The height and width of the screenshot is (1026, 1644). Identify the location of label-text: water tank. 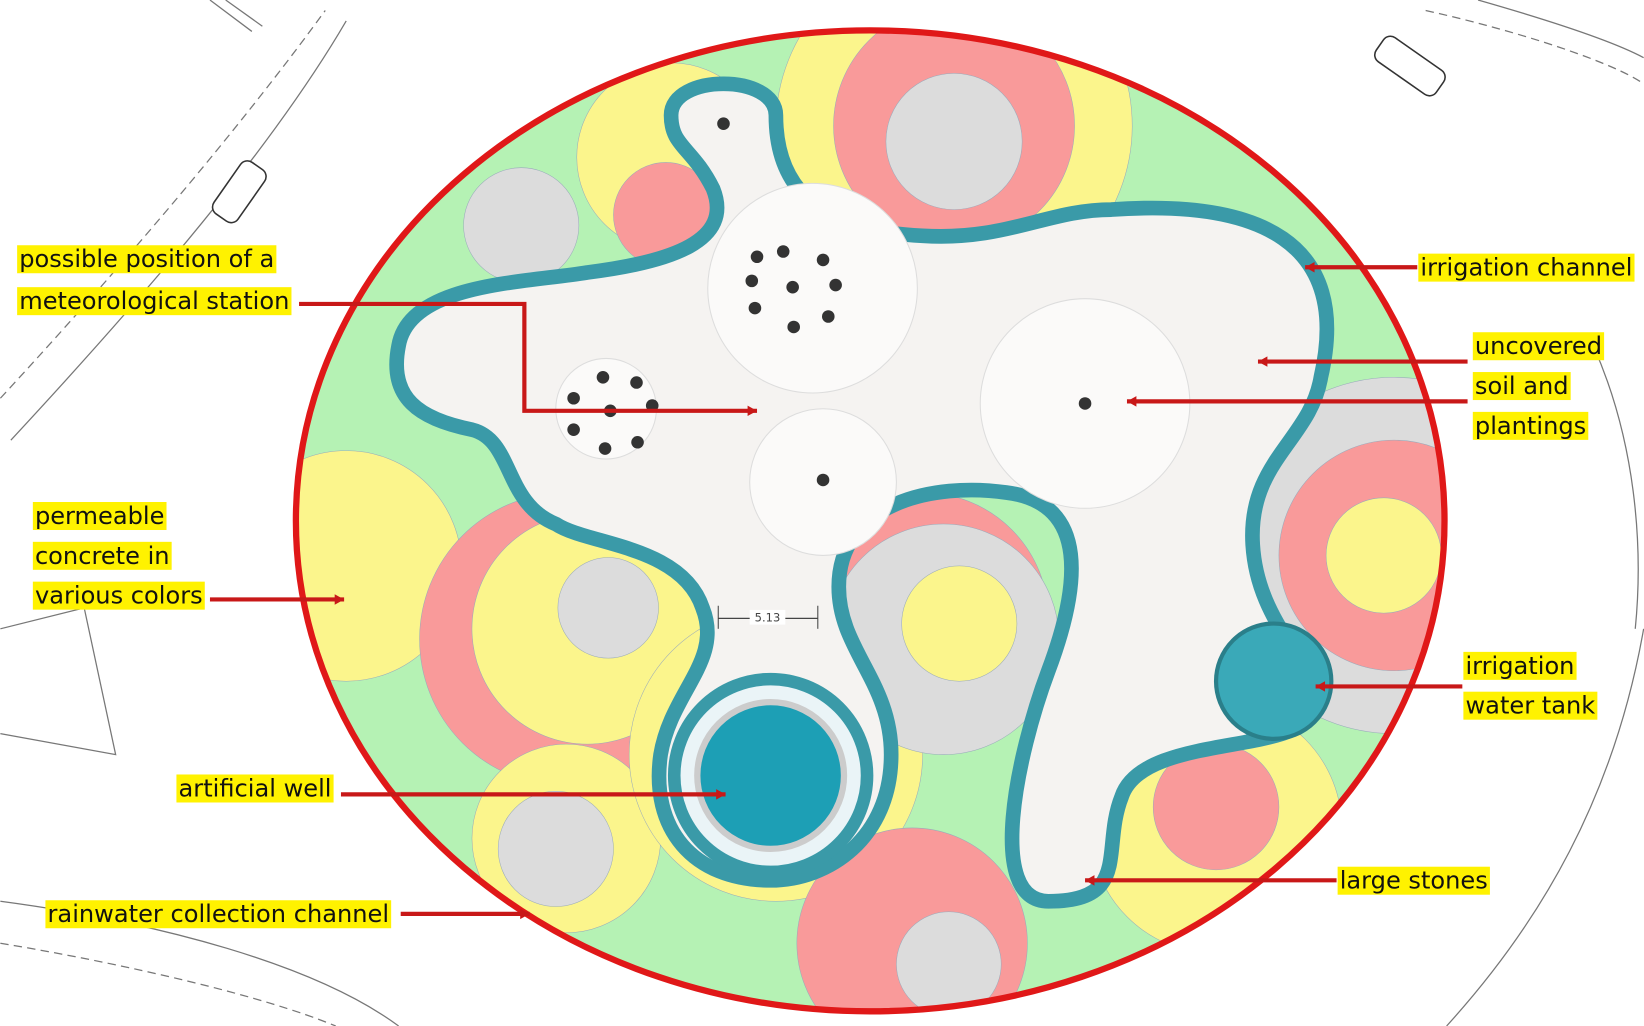
(1530, 706).